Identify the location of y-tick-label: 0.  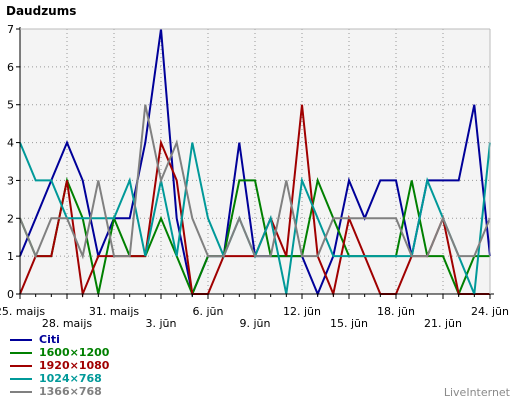
(10, 294).